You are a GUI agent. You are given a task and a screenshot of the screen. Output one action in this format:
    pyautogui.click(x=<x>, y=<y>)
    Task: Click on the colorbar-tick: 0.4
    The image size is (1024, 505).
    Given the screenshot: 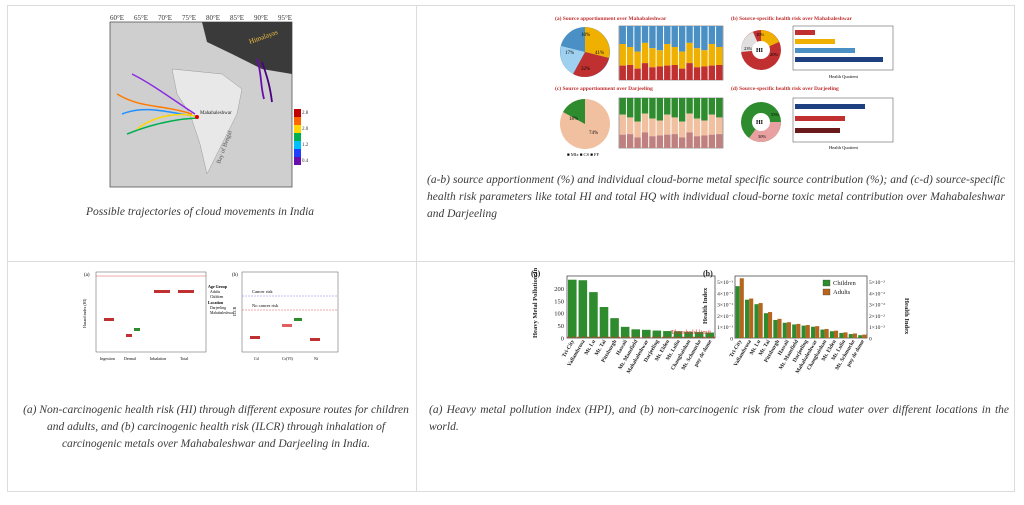 What is the action you would take?
    pyautogui.click(x=305, y=161)
    